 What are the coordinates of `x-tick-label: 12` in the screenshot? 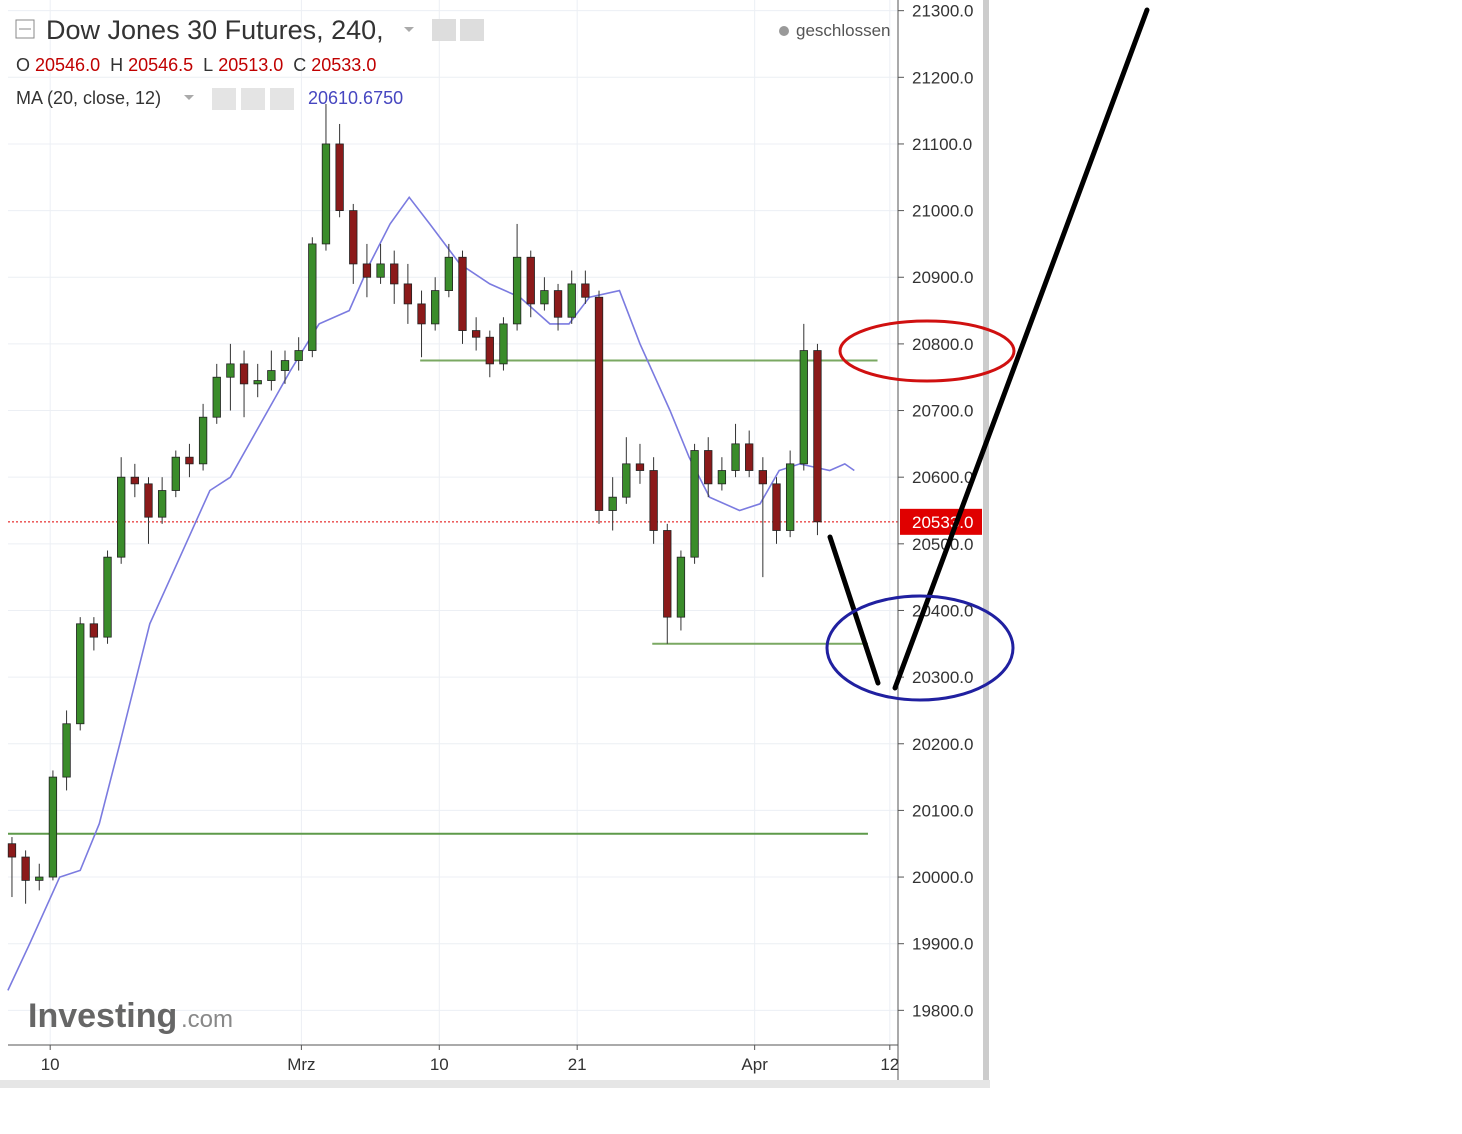 It's located at (889, 1064).